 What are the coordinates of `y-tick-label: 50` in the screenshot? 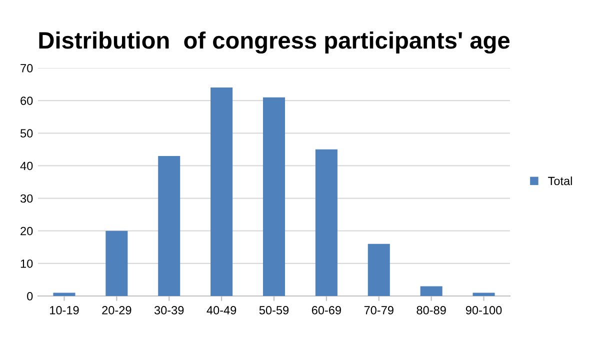 It's located at (26, 133).